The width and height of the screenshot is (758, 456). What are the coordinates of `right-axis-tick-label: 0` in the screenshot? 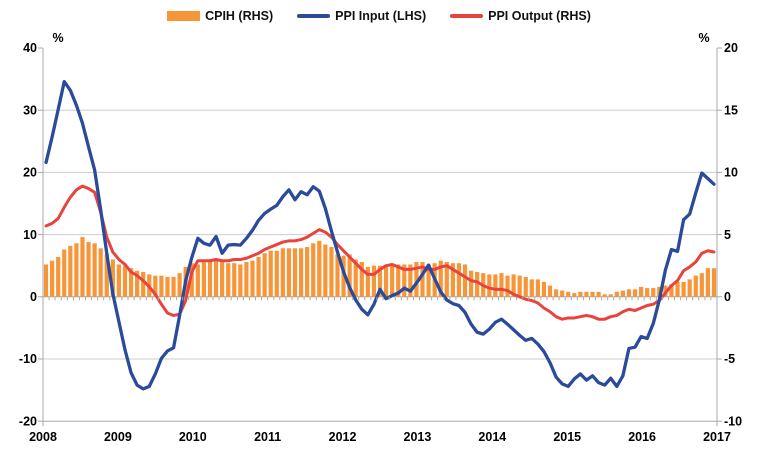 It's located at (727, 297).